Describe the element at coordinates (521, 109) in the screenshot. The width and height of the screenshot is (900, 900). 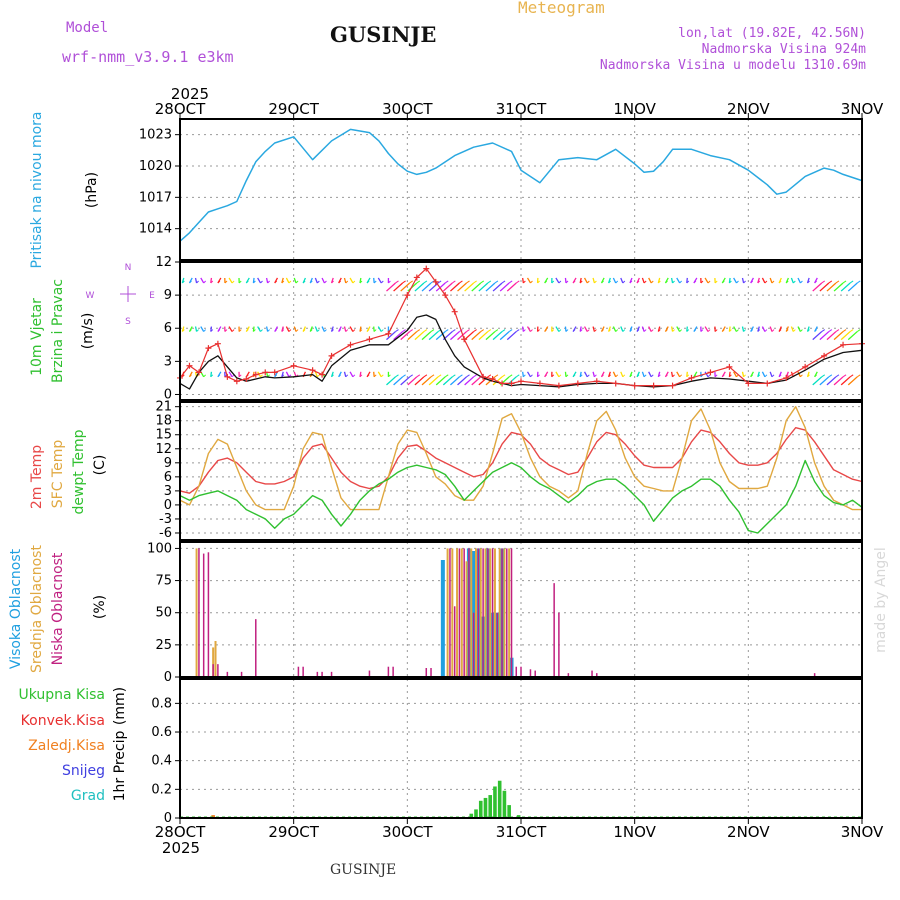
I see `x-tick-label-top: 31OCT` at that location.